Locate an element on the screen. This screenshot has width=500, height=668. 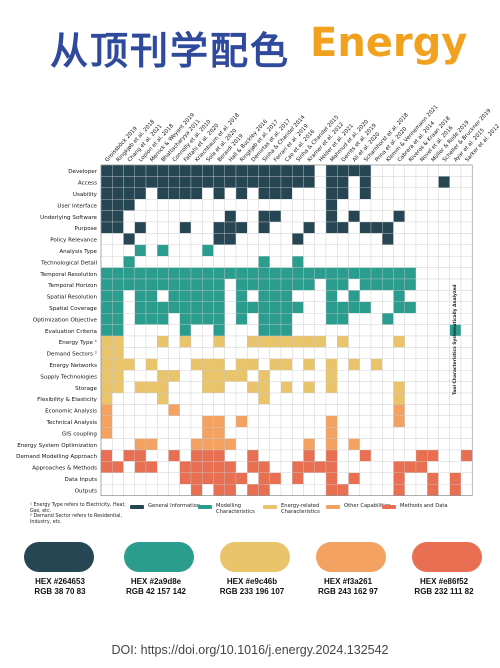
legend-label: Energy-related Characteristics is located at coordinates (300, 509).